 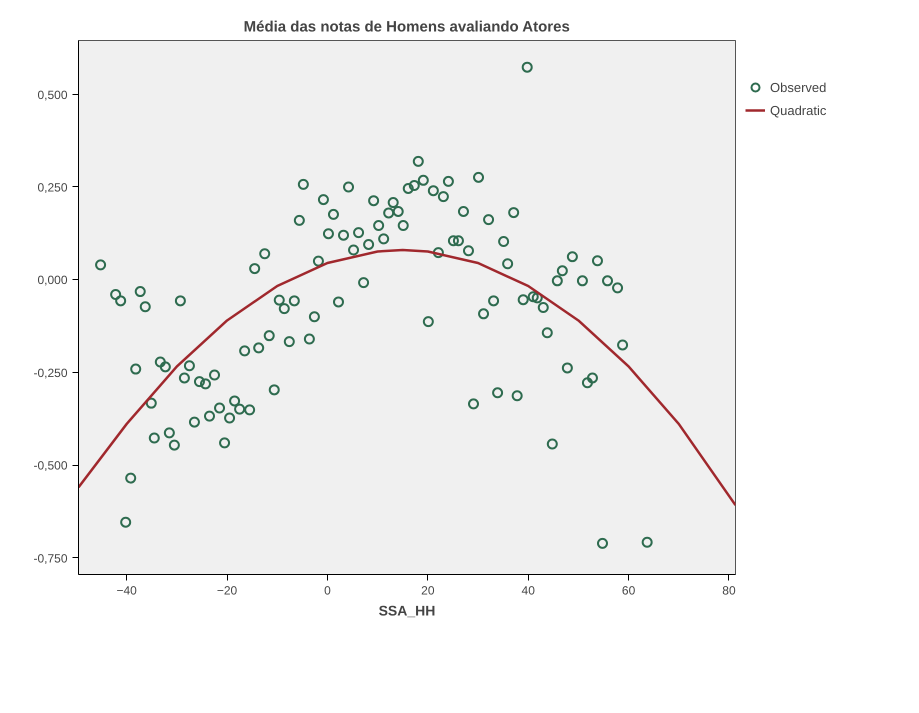 What do you see at coordinates (407, 27) in the screenshot?
I see `chart-title: Média das notas de Homens avaliando Atores` at bounding box center [407, 27].